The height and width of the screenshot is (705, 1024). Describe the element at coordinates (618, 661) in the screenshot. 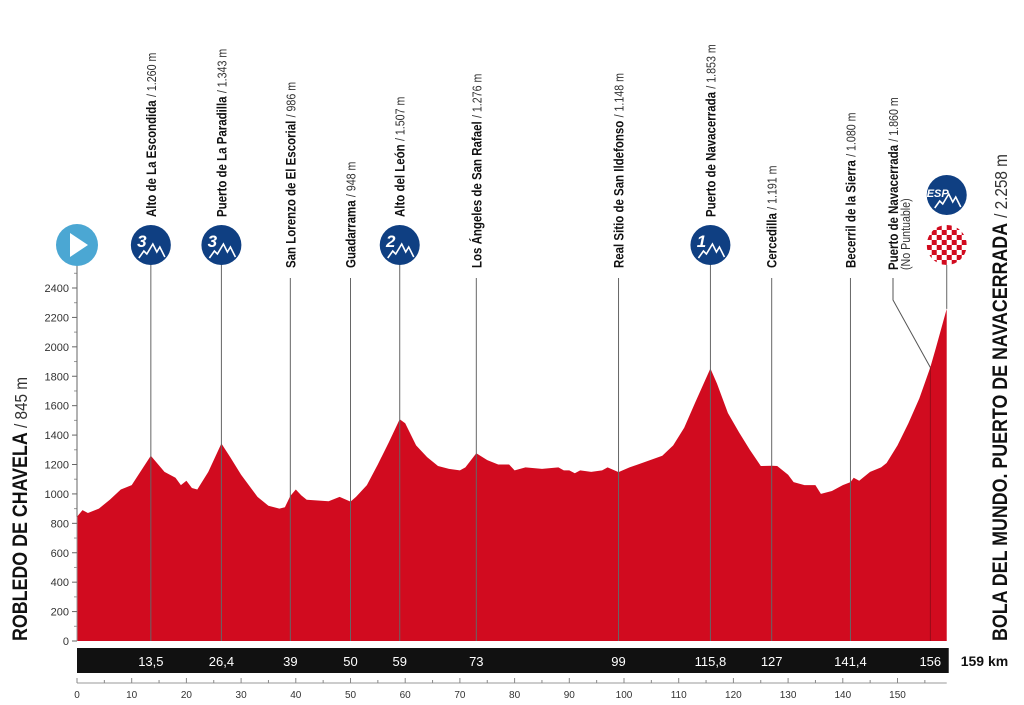

I see `point-km-label: 99` at that location.